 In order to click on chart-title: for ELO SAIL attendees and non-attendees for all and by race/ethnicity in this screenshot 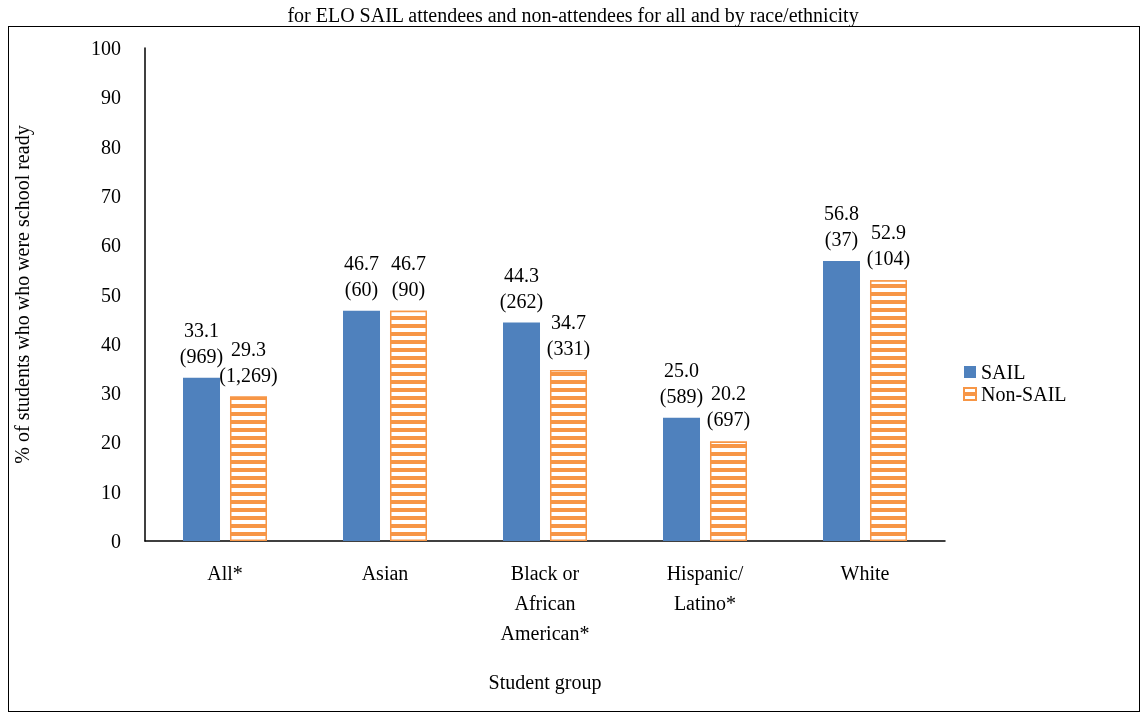, I will do `click(573, 15)`.